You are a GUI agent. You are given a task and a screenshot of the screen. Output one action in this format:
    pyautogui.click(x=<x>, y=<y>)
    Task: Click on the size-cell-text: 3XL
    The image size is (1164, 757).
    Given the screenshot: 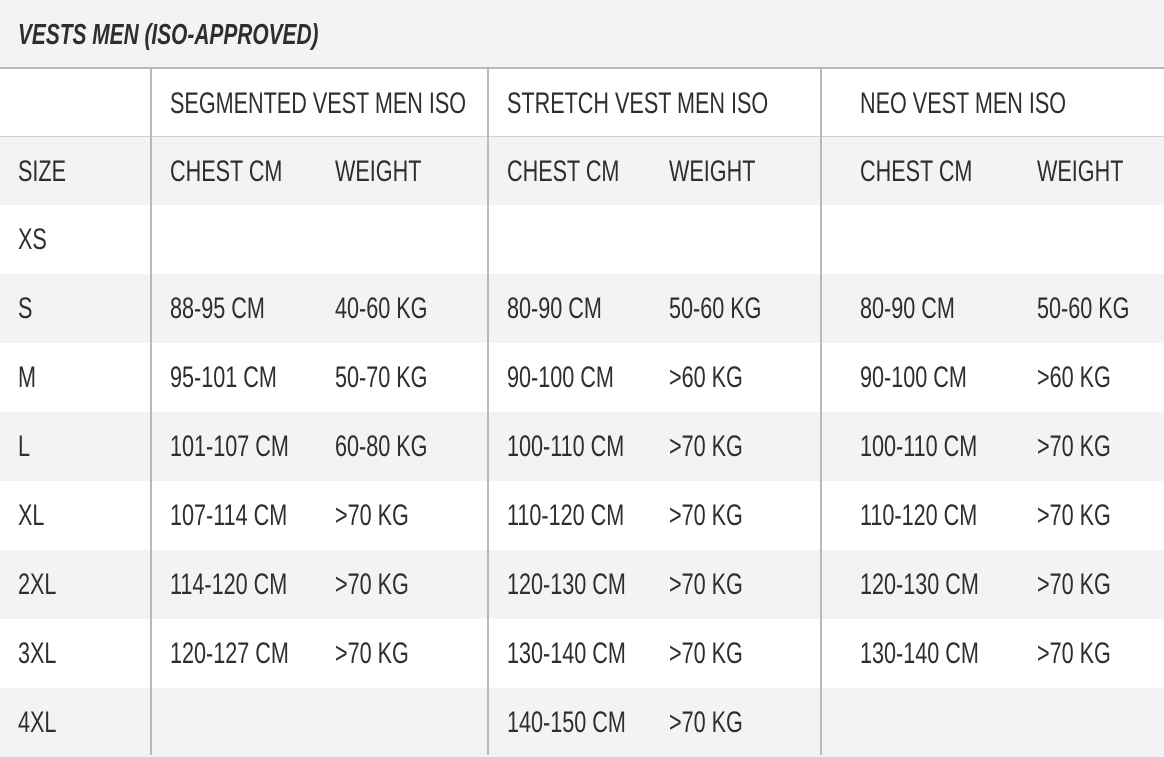 What is the action you would take?
    pyautogui.click(x=37, y=653)
    